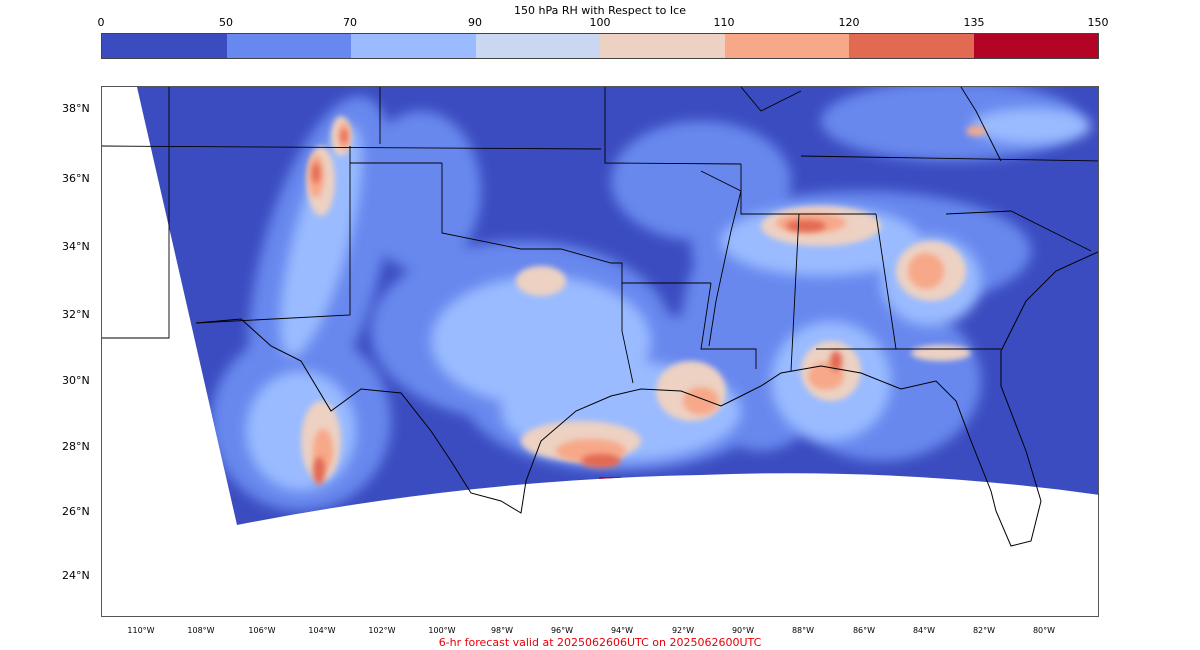 This screenshot has width=1200, height=650. Describe the element at coordinates (849, 22) in the screenshot. I see `colorbar-tick: 120` at that location.